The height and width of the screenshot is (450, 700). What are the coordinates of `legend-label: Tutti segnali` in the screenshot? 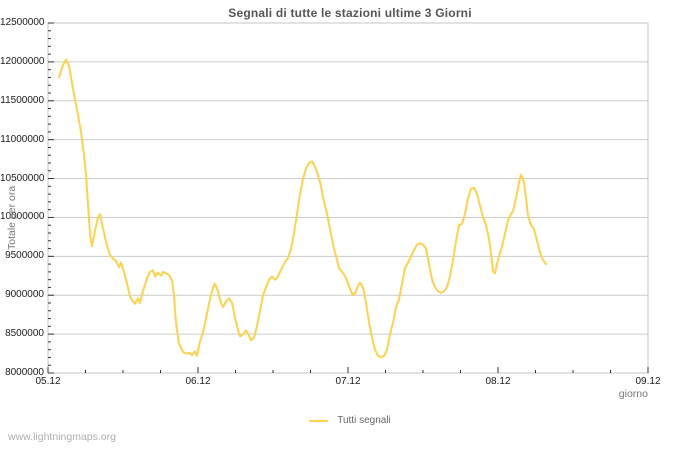 It's located at (364, 420).